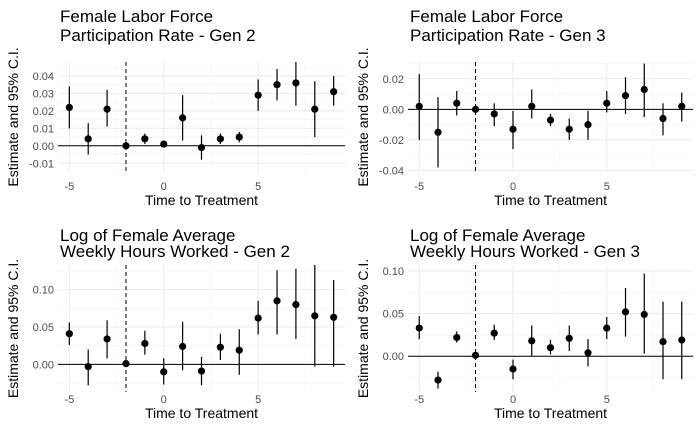  Describe the element at coordinates (158, 35) in the screenshot. I see `panel-title-line: Participation Rate - Gen 2` at that location.